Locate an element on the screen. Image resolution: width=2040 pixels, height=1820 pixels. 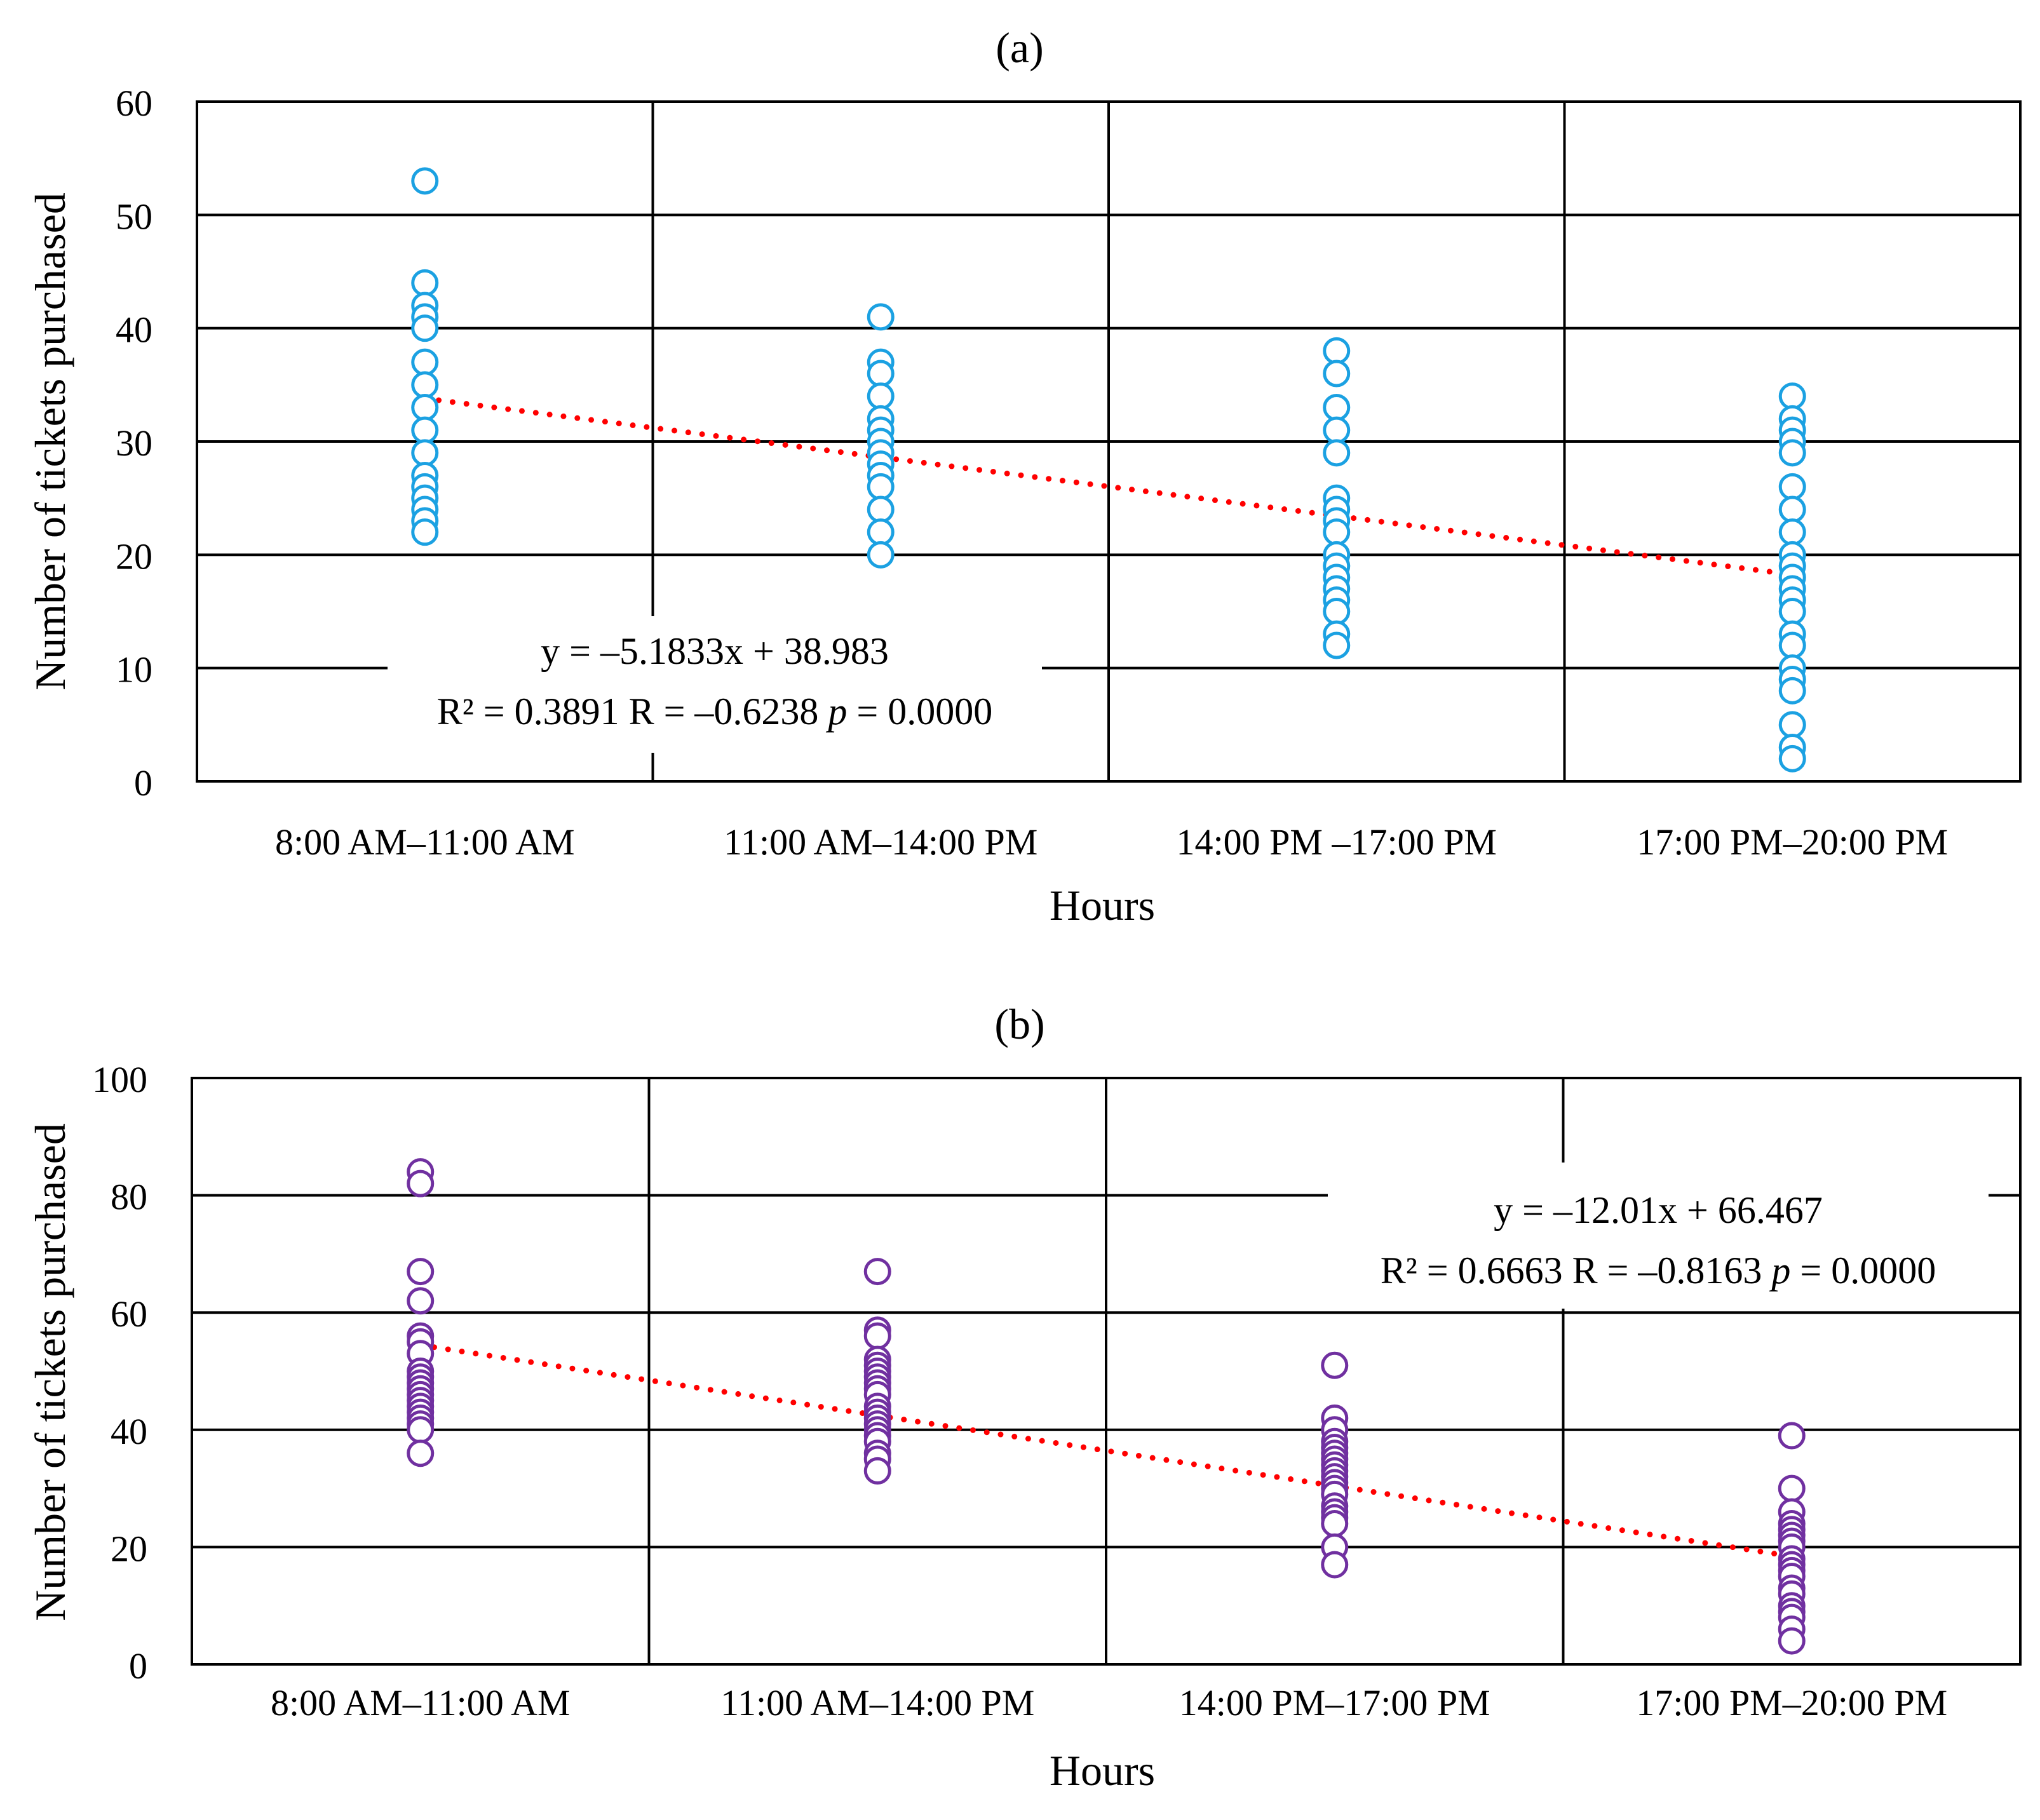
x-tick-label: 14:00 PM –17:00 PM is located at coordinates (1337, 842).